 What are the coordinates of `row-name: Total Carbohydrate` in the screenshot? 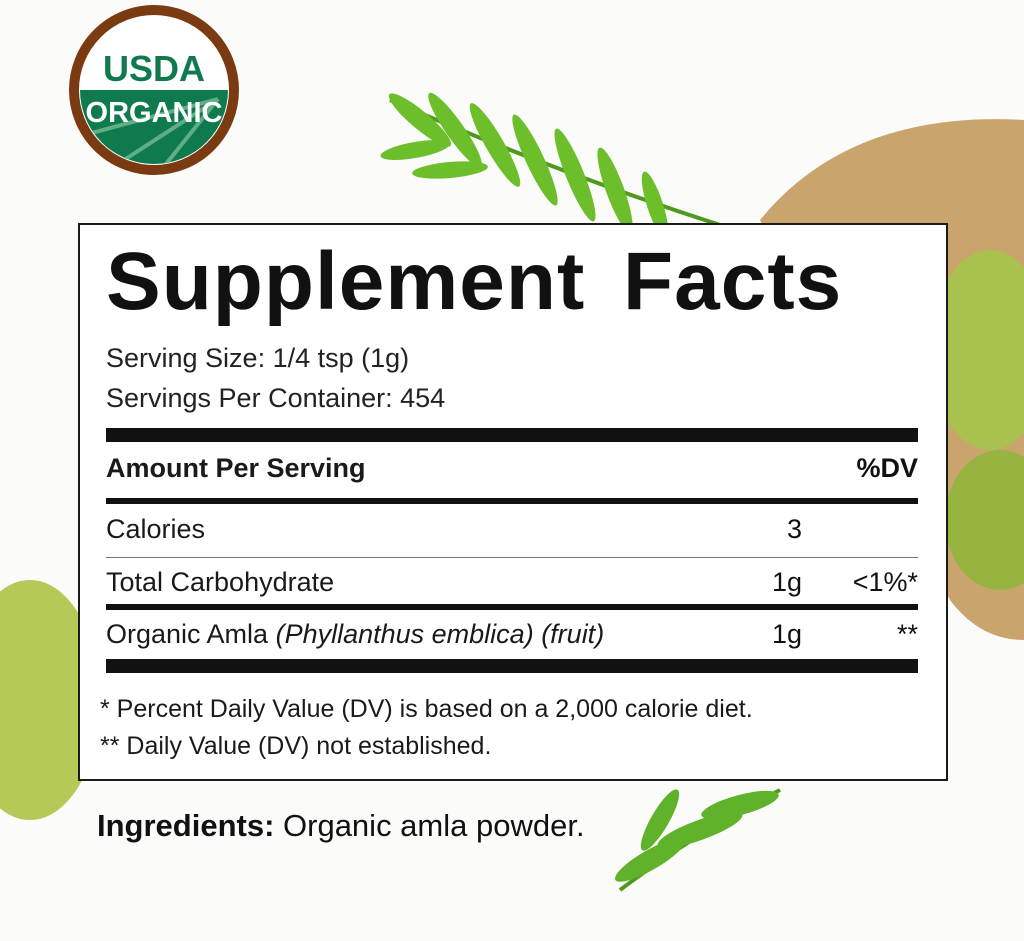 It's located at (220, 582).